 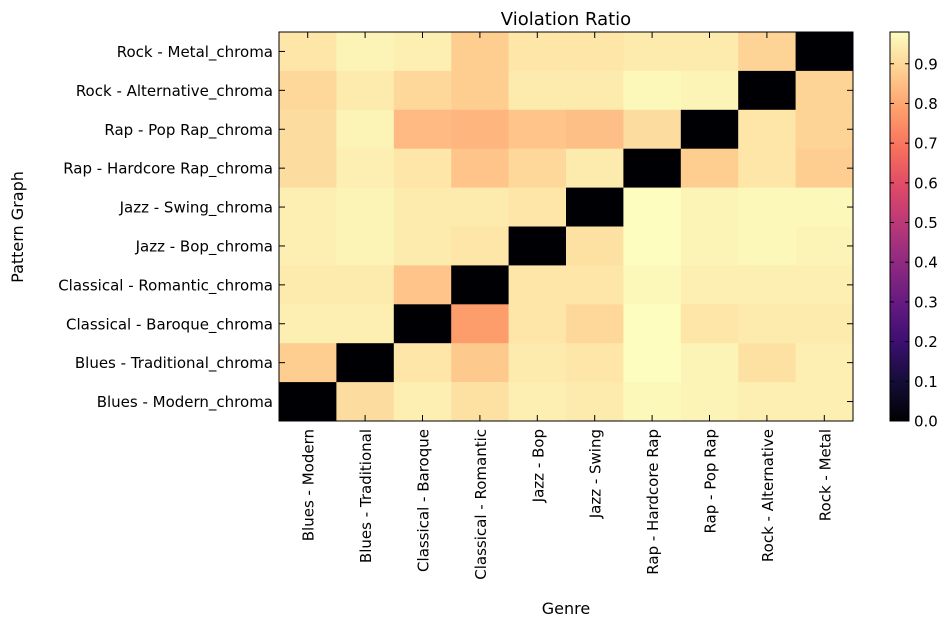 I want to click on y-tick-label: Blues - Traditional_chroma, so click(x=174, y=363).